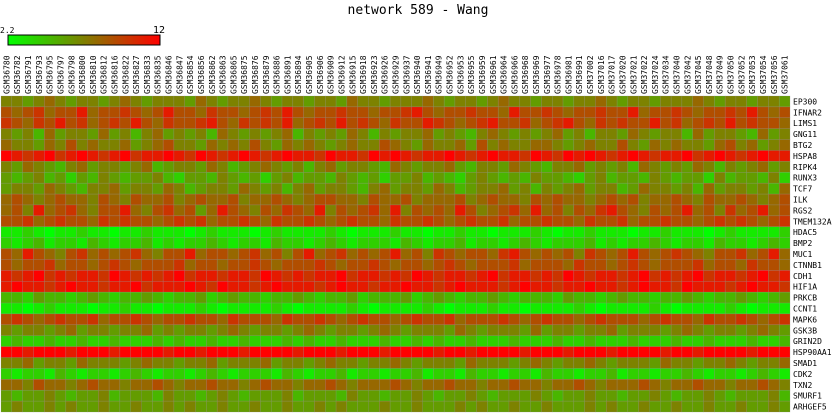  What do you see at coordinates (266, 74) in the screenshot?
I see `column-label: GSM36879` at bounding box center [266, 74].